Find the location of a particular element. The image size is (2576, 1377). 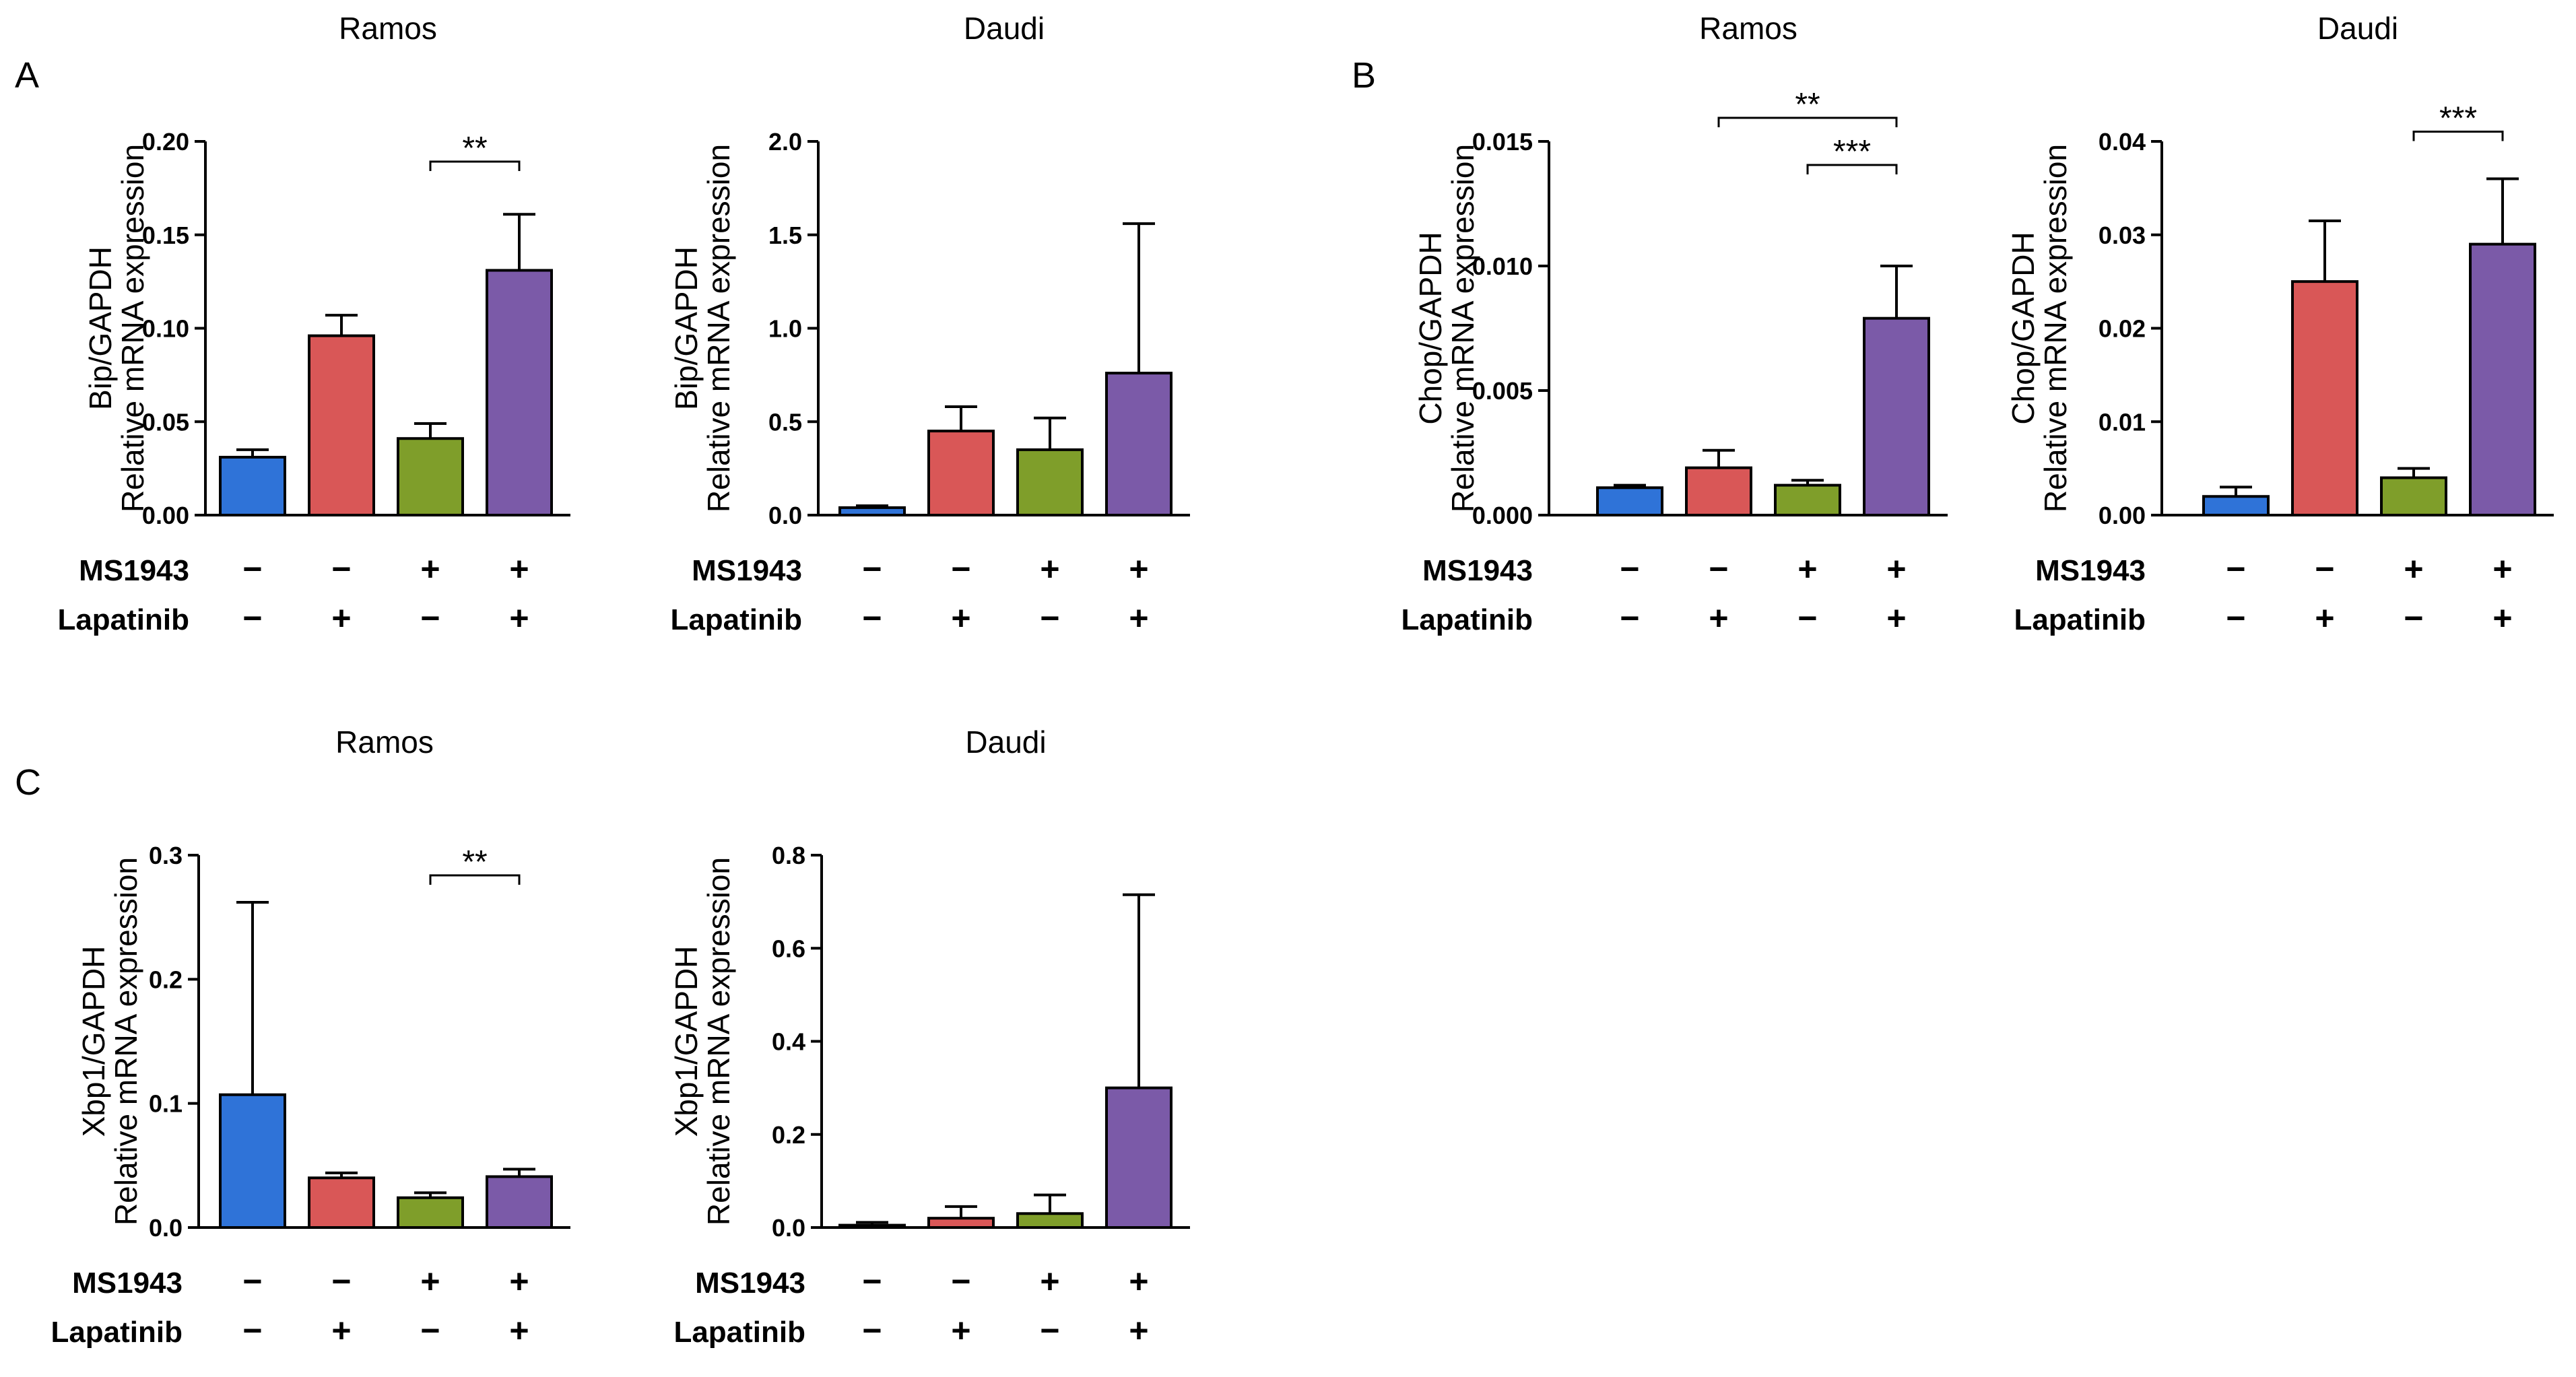

y-axis-label: Xbp1/GAPDH is located at coordinates (686, 1041).